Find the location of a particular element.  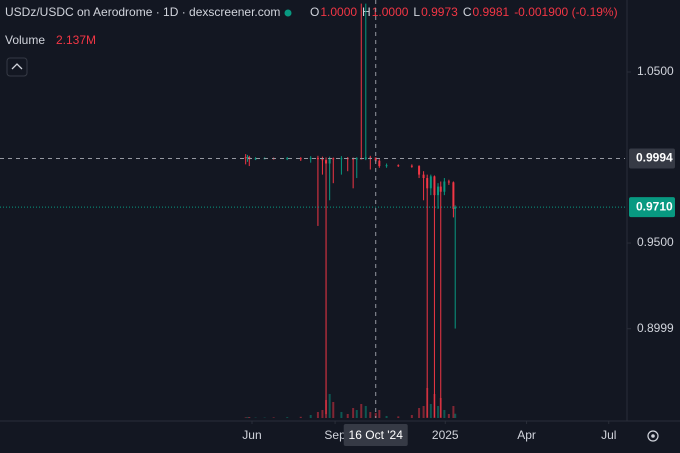

volume-label: Volume is located at coordinates (25, 40).